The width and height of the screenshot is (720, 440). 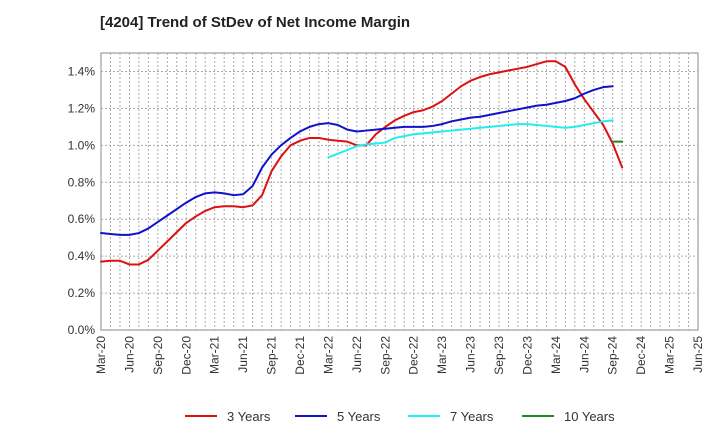 What do you see at coordinates (613, 355) in the screenshot?
I see `x-tick-label: Sep-24` at bounding box center [613, 355].